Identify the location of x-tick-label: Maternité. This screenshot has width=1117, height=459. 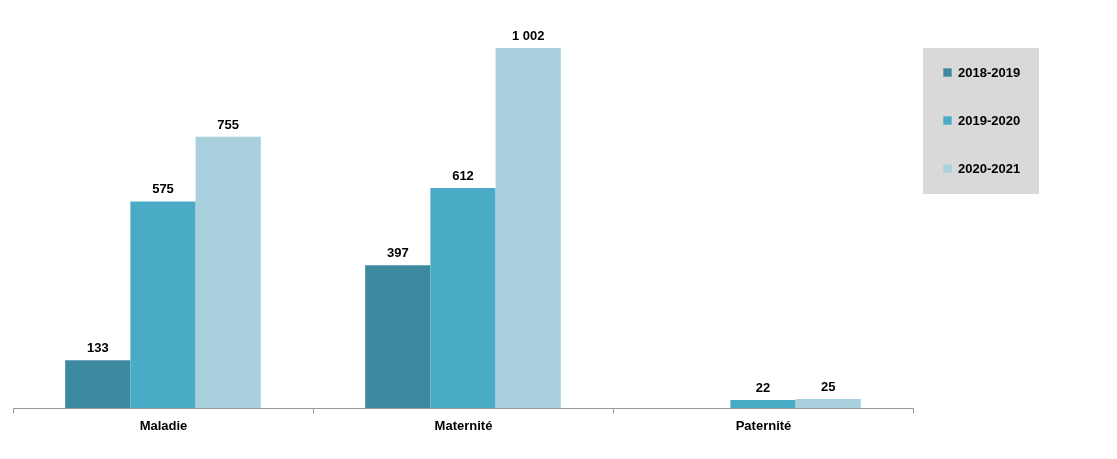
(463, 425).